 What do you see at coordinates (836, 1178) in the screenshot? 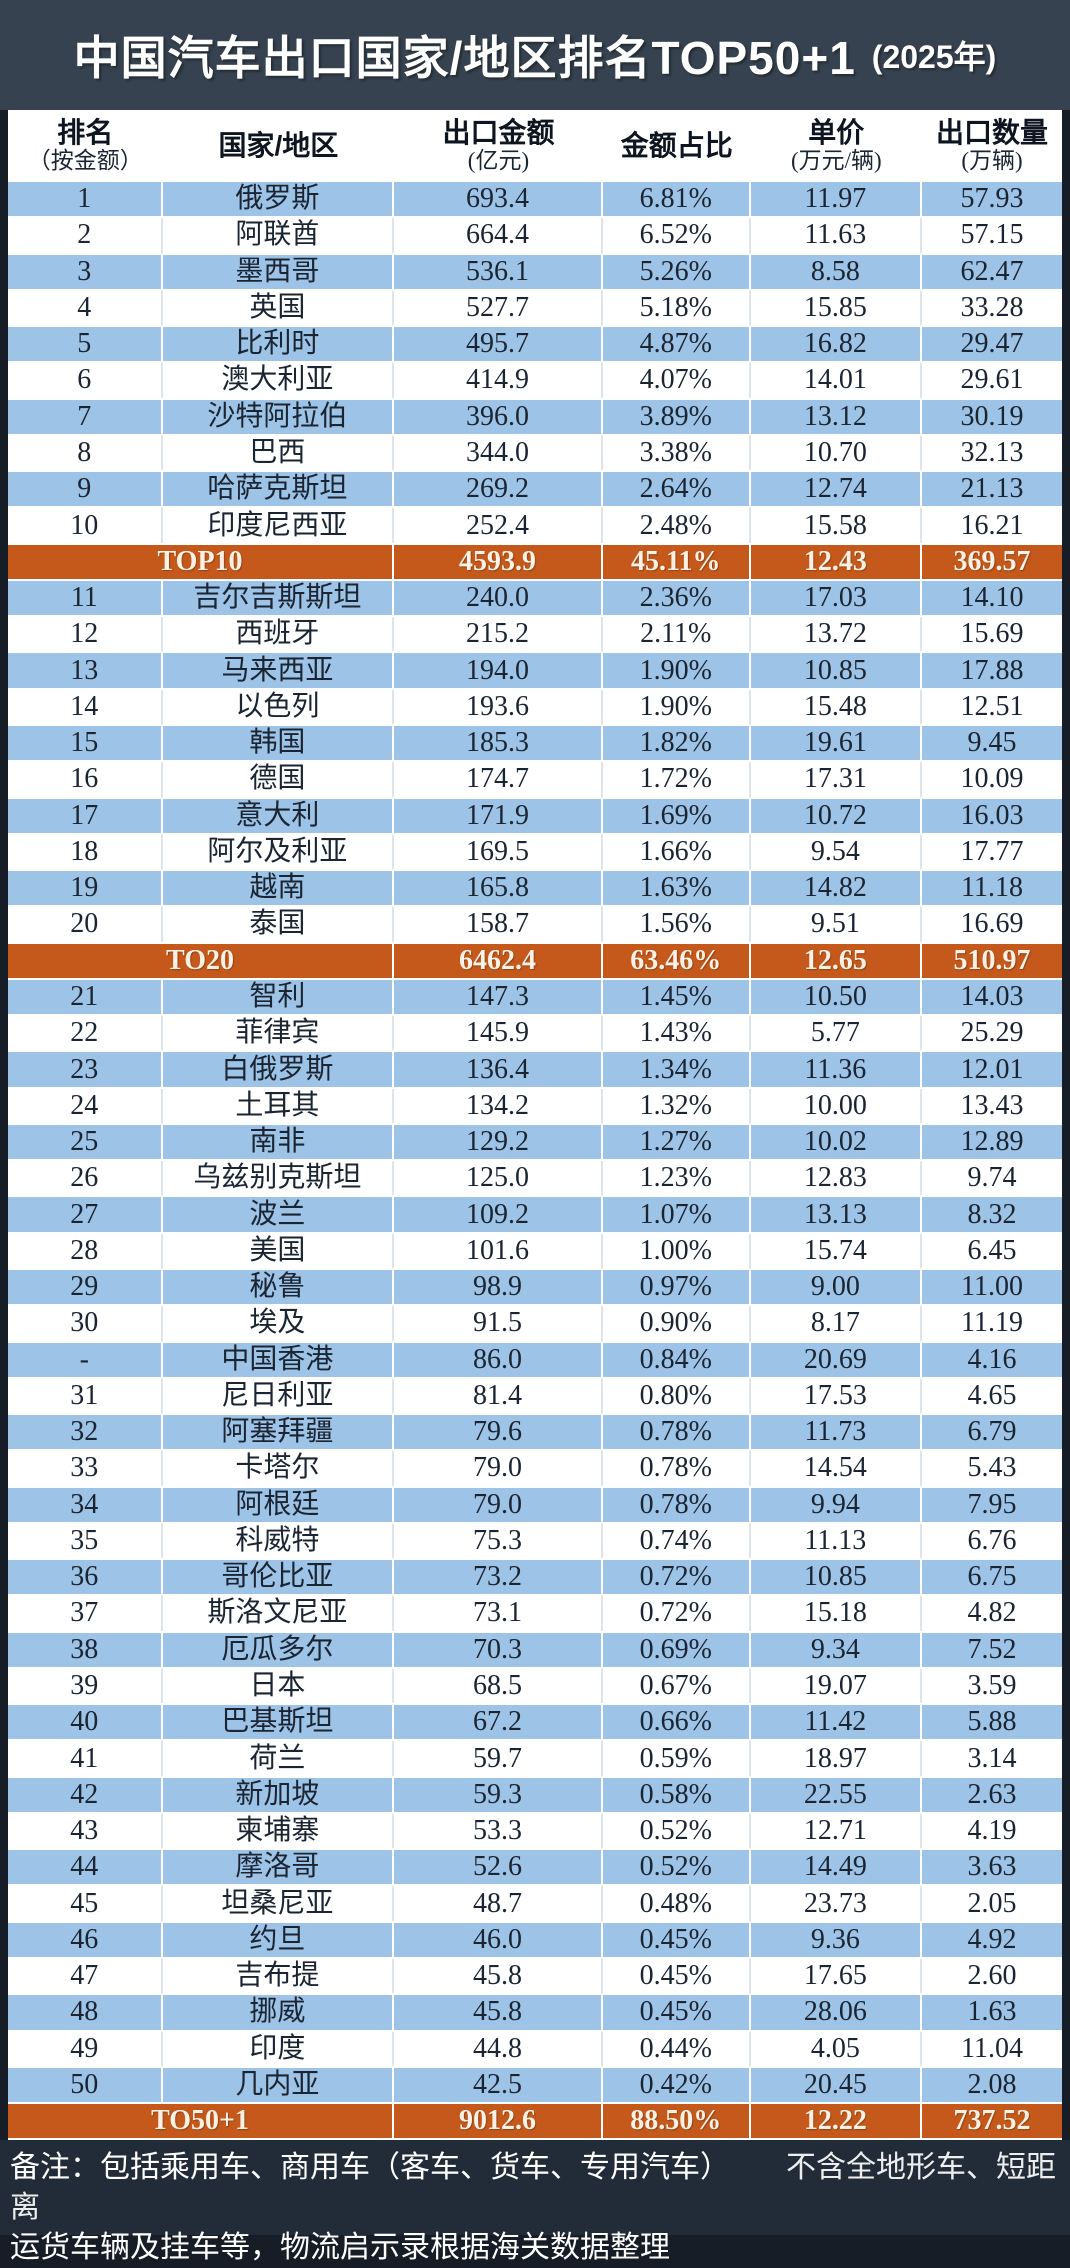
I see `cell-unit-price: 12.83` at bounding box center [836, 1178].